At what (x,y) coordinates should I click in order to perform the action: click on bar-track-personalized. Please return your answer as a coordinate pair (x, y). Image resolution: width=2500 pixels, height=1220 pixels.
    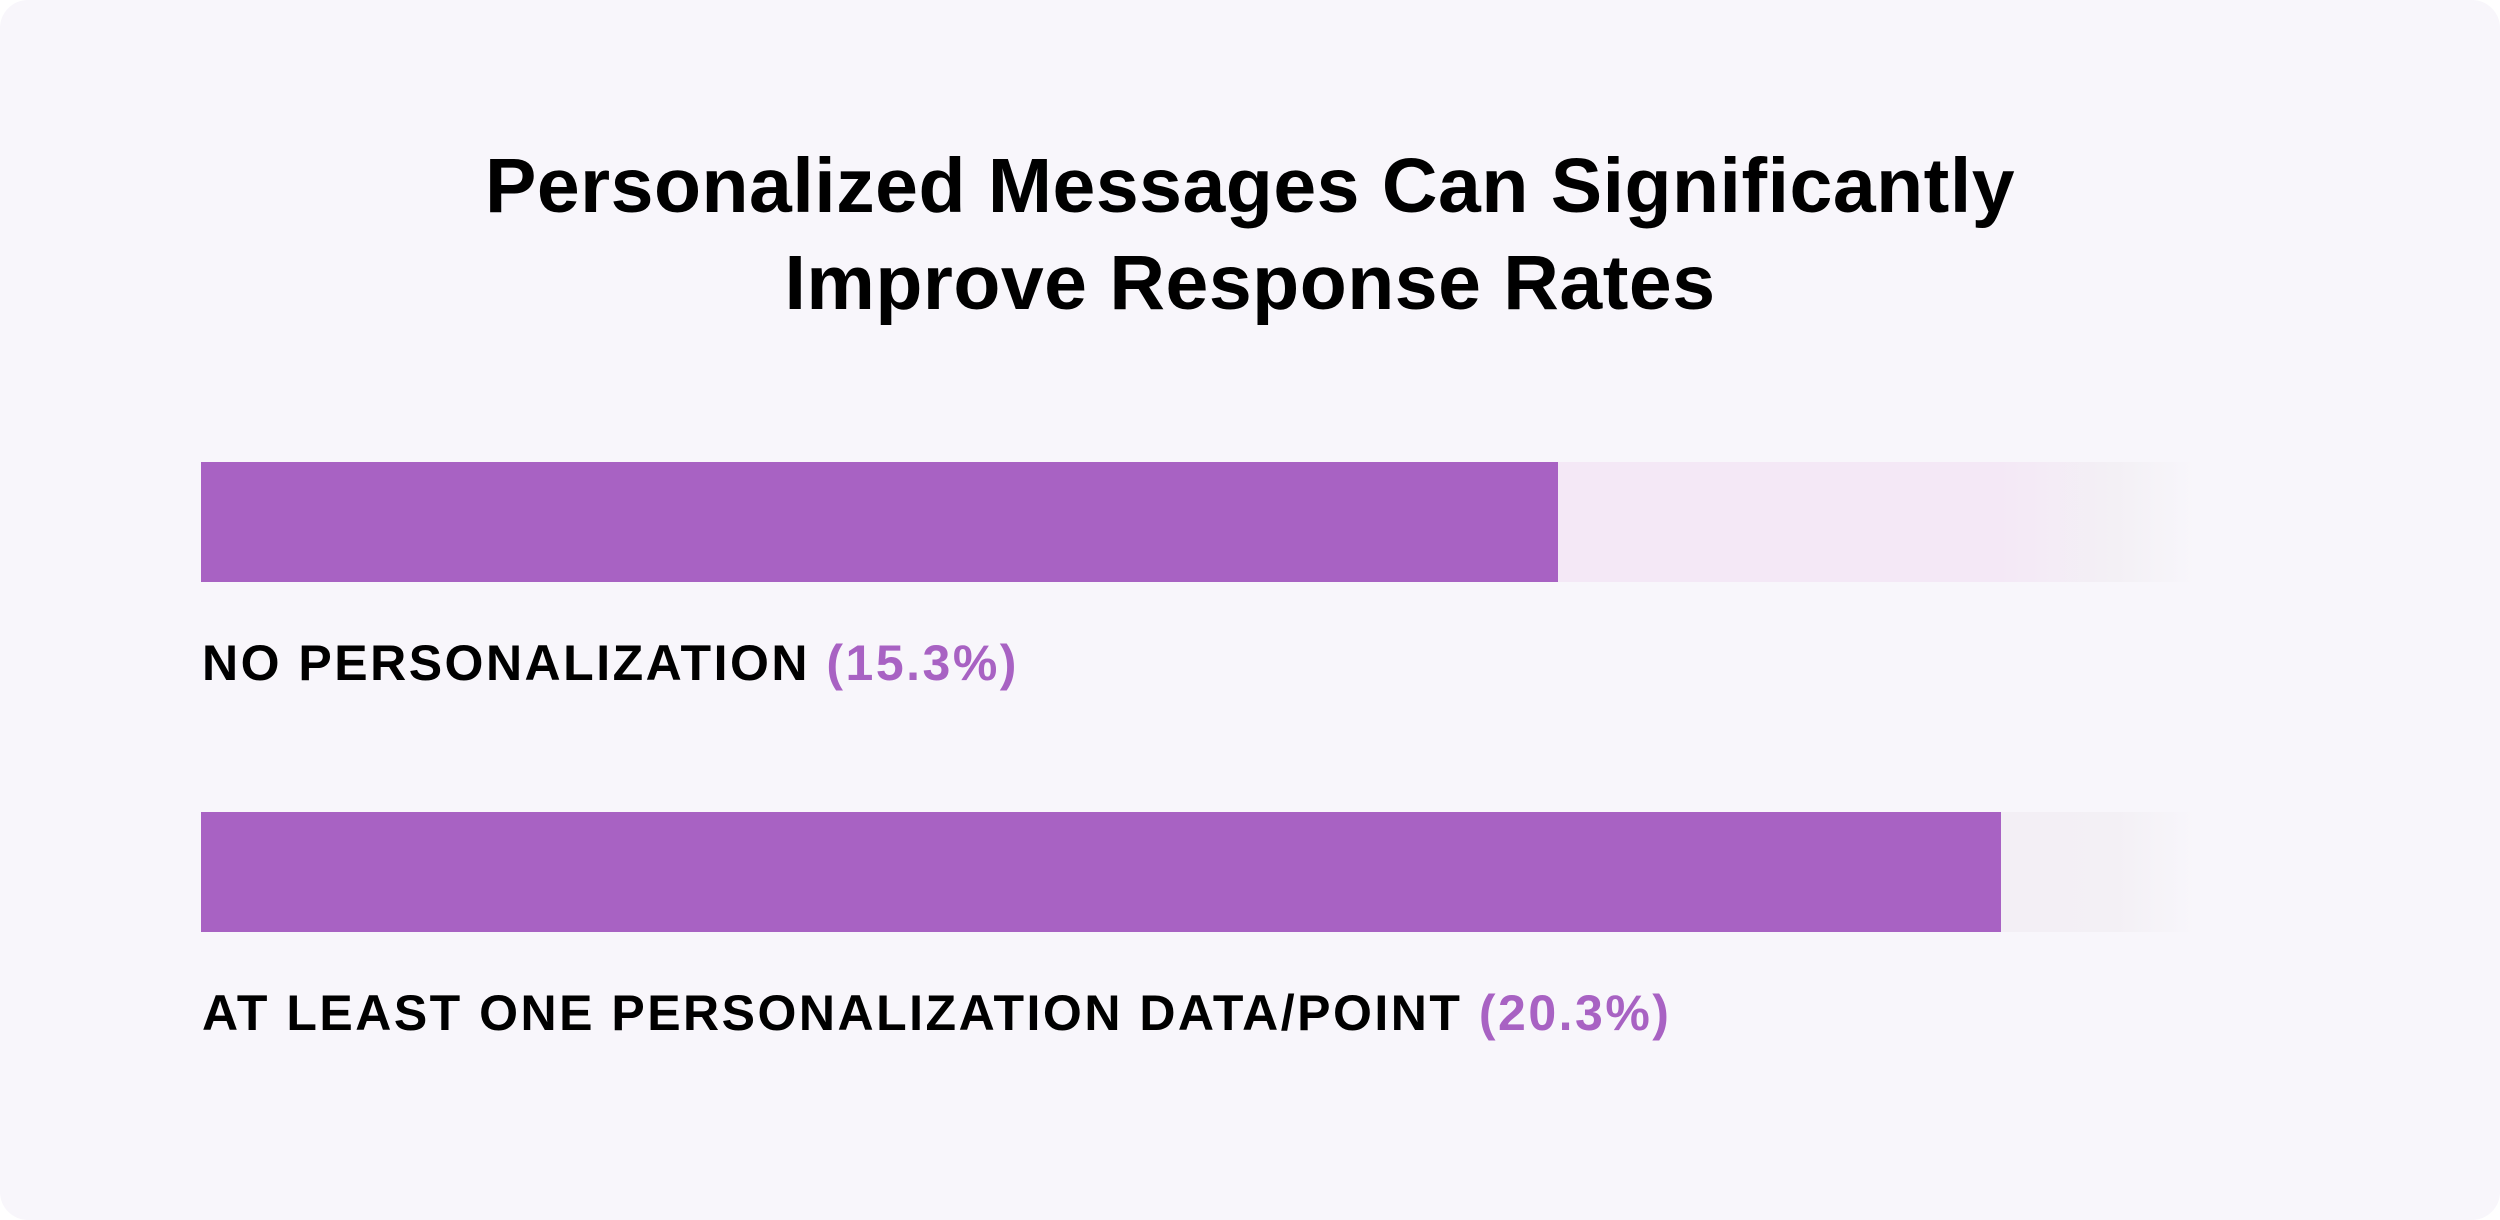
    Looking at the image, I should click on (1198, 872).